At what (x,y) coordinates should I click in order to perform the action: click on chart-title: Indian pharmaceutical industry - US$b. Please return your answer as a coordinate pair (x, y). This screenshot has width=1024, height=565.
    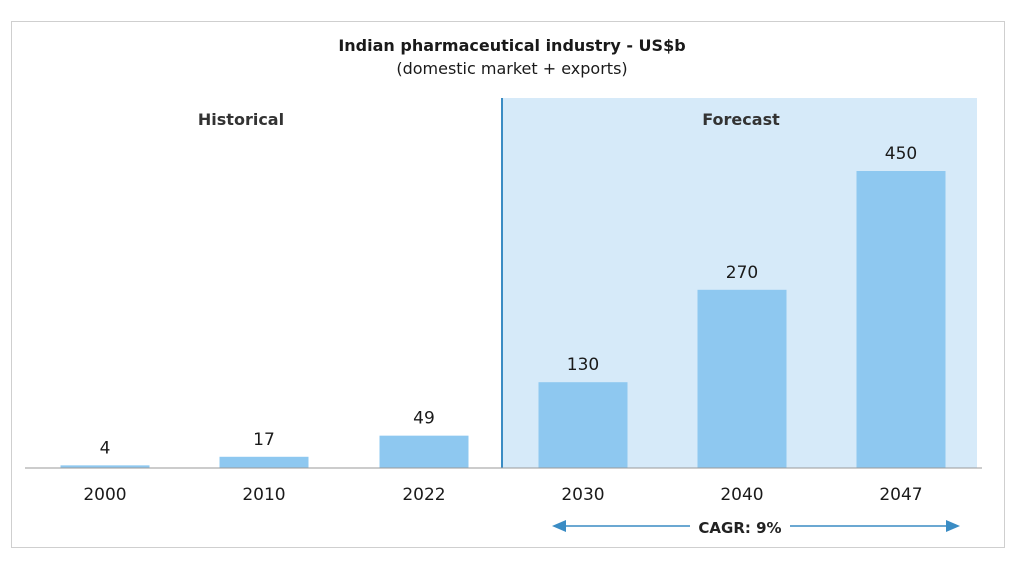
    Looking at the image, I should click on (512, 45).